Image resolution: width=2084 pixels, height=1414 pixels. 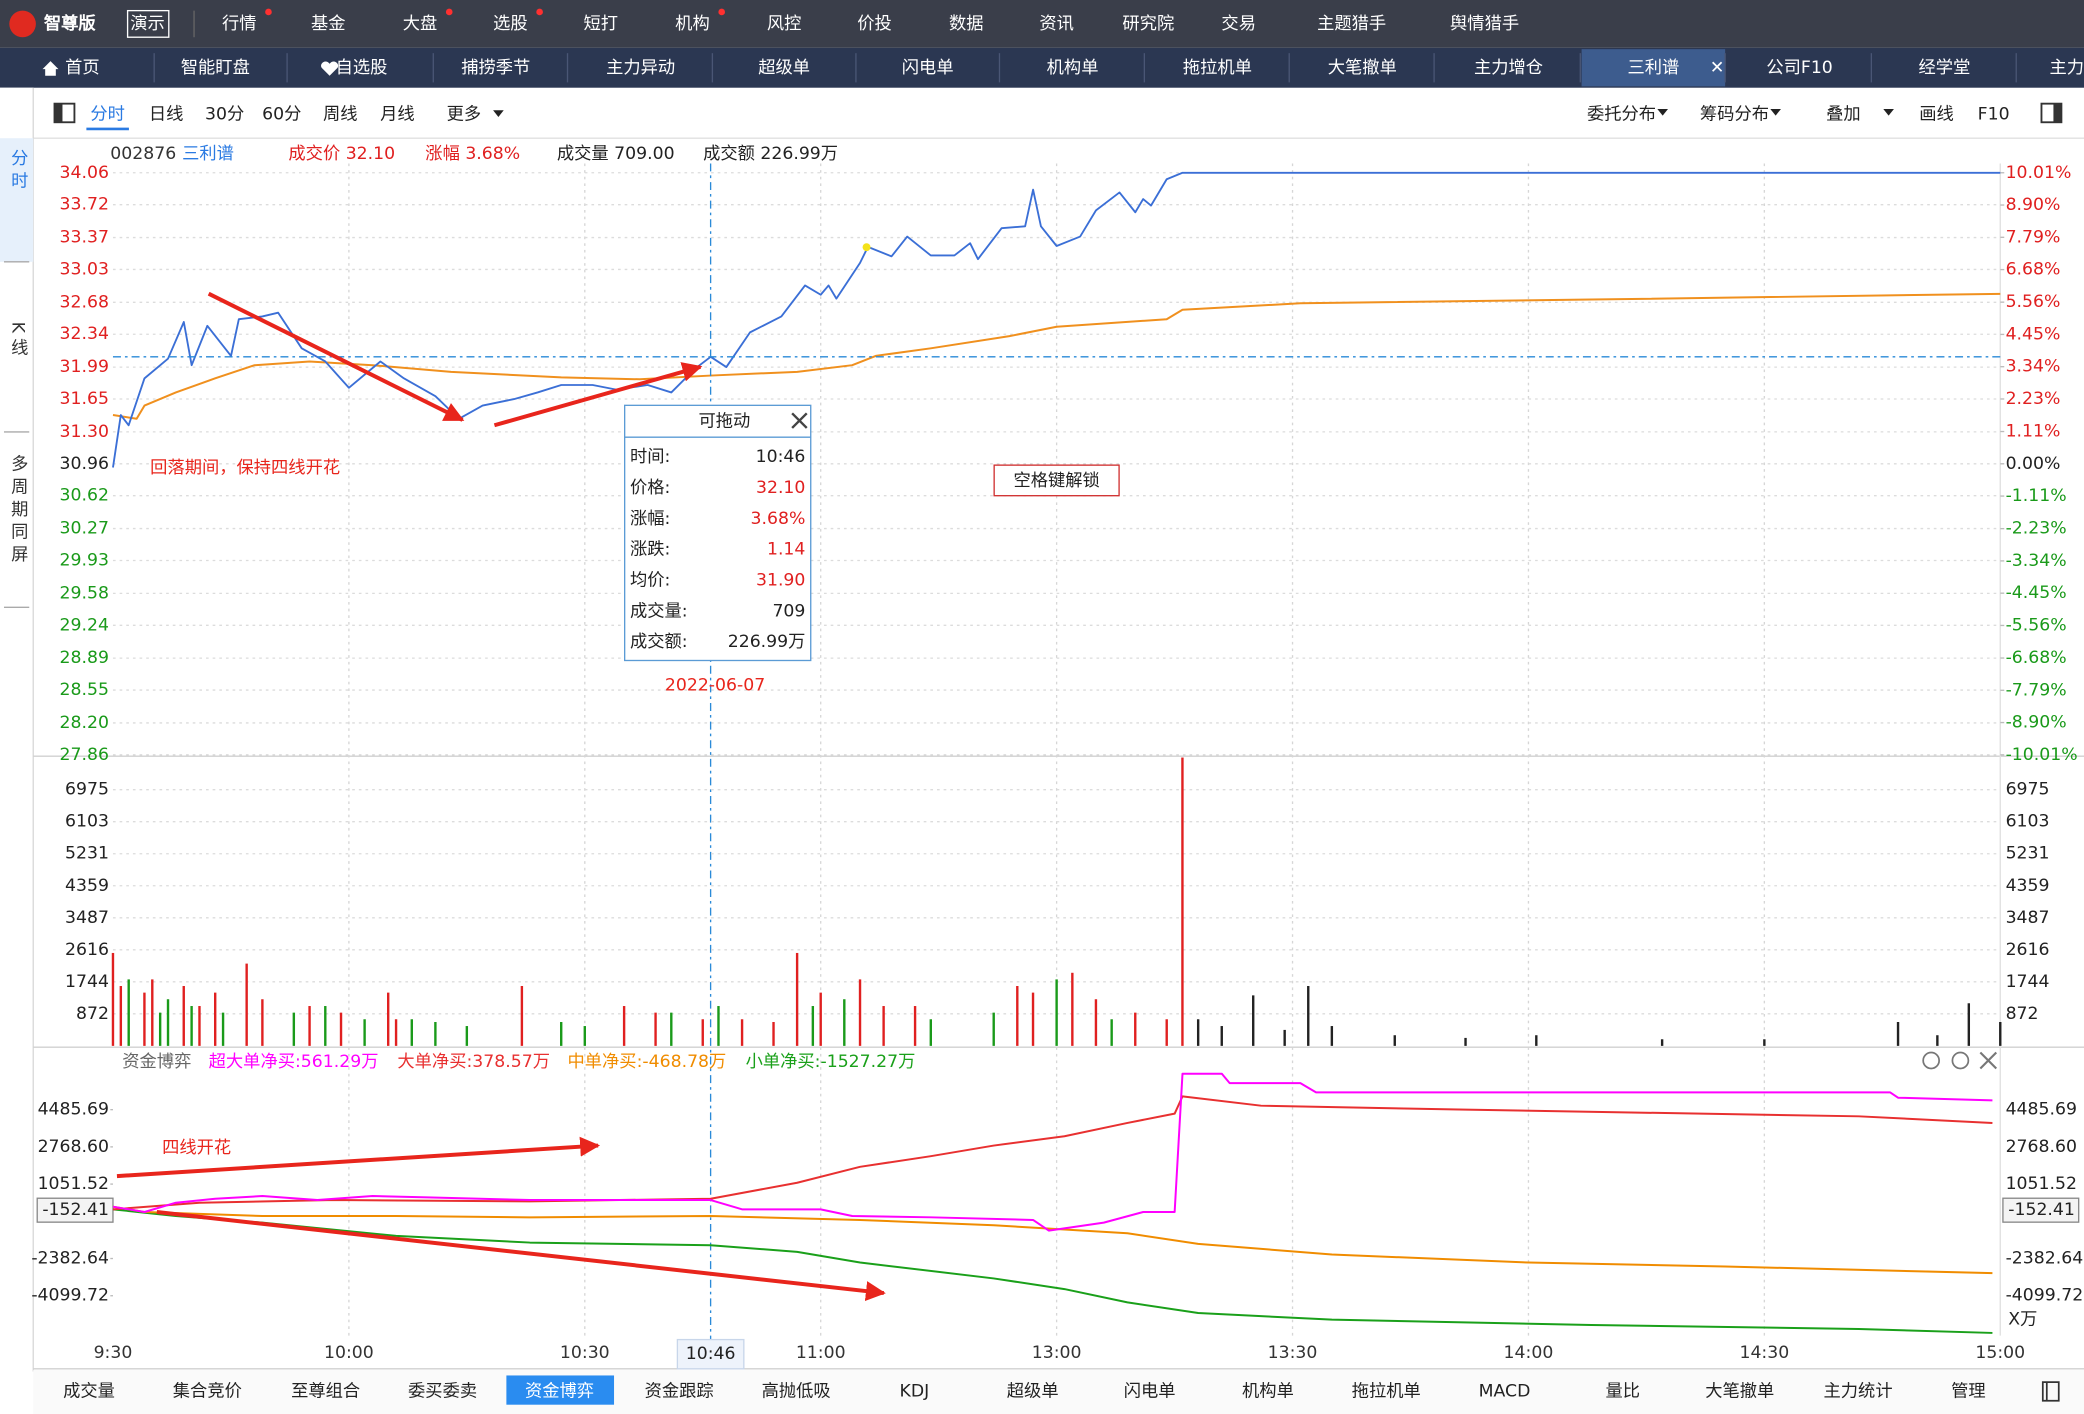 What do you see at coordinates (87, 790) in the screenshot?
I see `y-tick-label: 6975` at bounding box center [87, 790].